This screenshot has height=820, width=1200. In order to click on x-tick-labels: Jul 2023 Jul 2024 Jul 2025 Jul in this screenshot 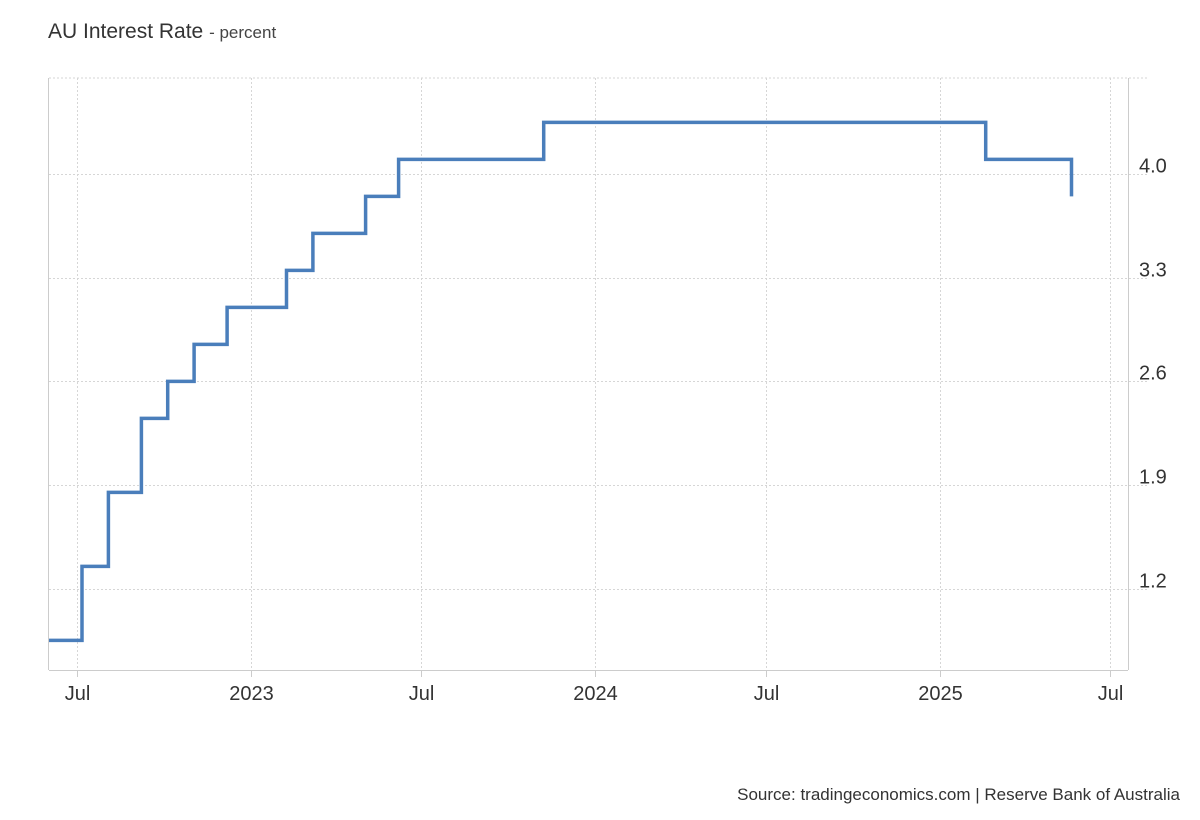, I will do `click(594, 694)`.